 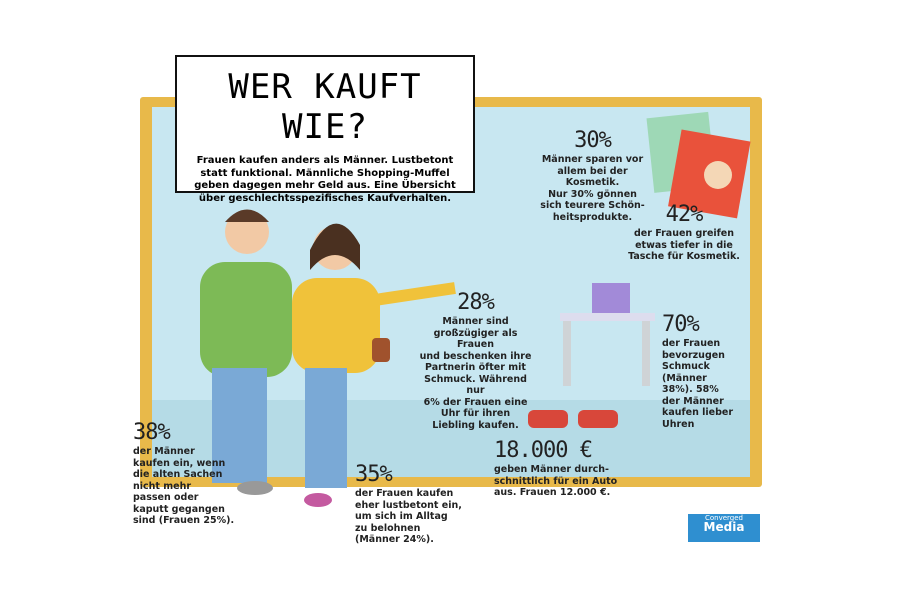 I want to click on stat-value: 30%, so click(x=593, y=140).